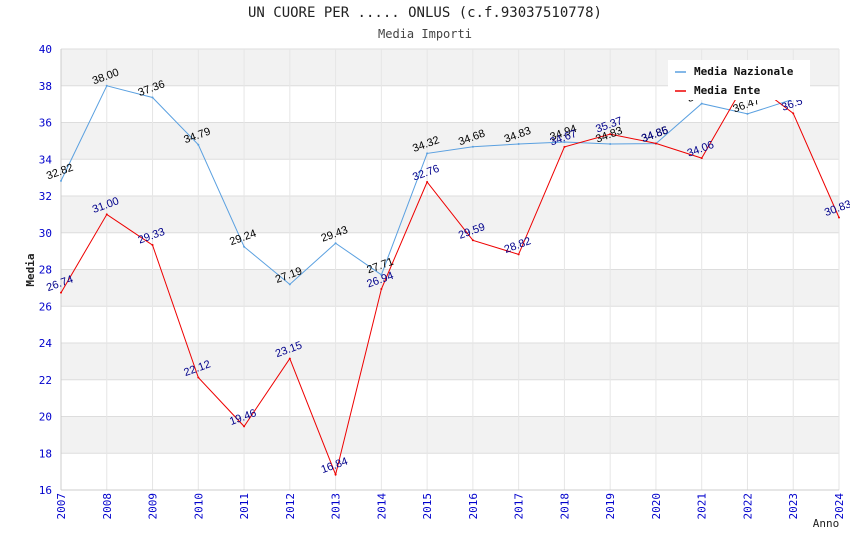  What do you see at coordinates (46, 343) in the screenshot?
I see `y-tick-label: 24` at bounding box center [46, 343].